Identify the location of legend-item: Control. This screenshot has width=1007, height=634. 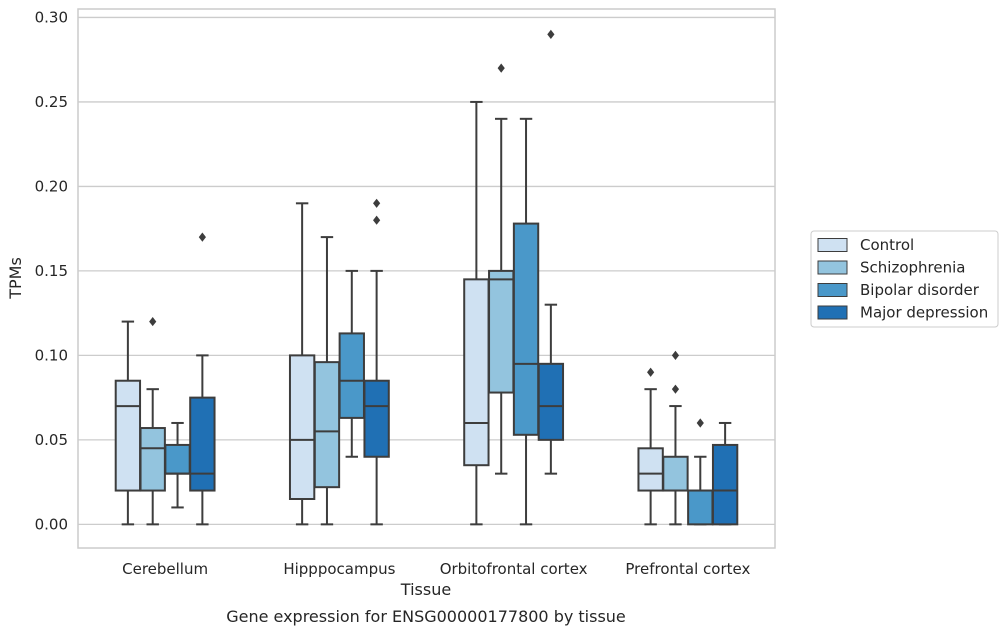
(865, 245).